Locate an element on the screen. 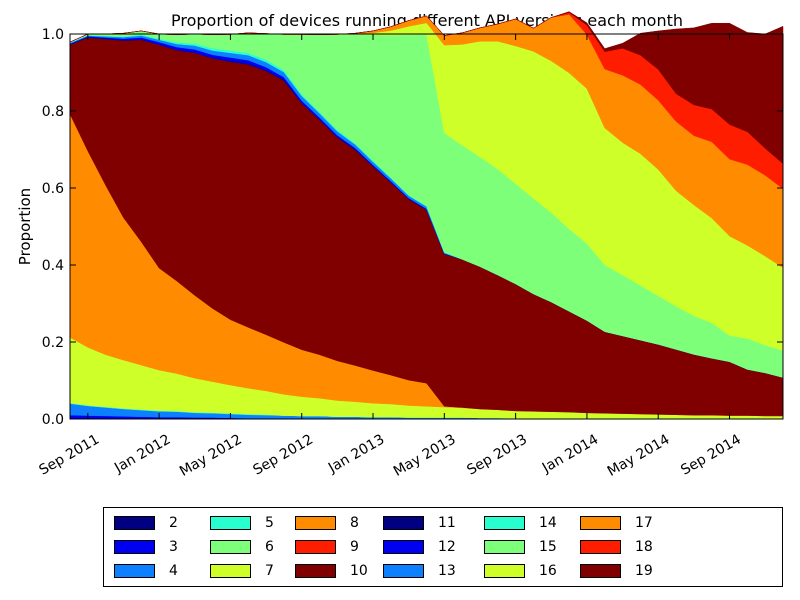  legend-item-6: 6 is located at coordinates (242, 547).